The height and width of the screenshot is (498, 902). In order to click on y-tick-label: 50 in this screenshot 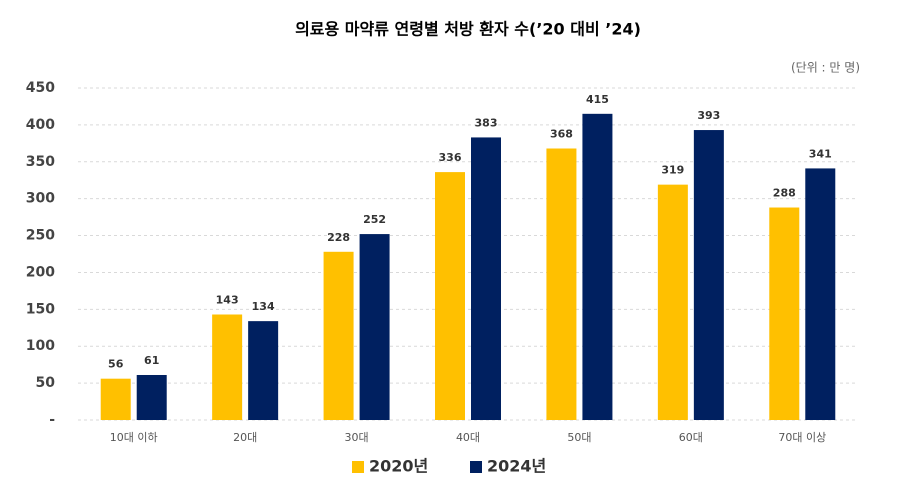, I will do `click(46, 383)`.